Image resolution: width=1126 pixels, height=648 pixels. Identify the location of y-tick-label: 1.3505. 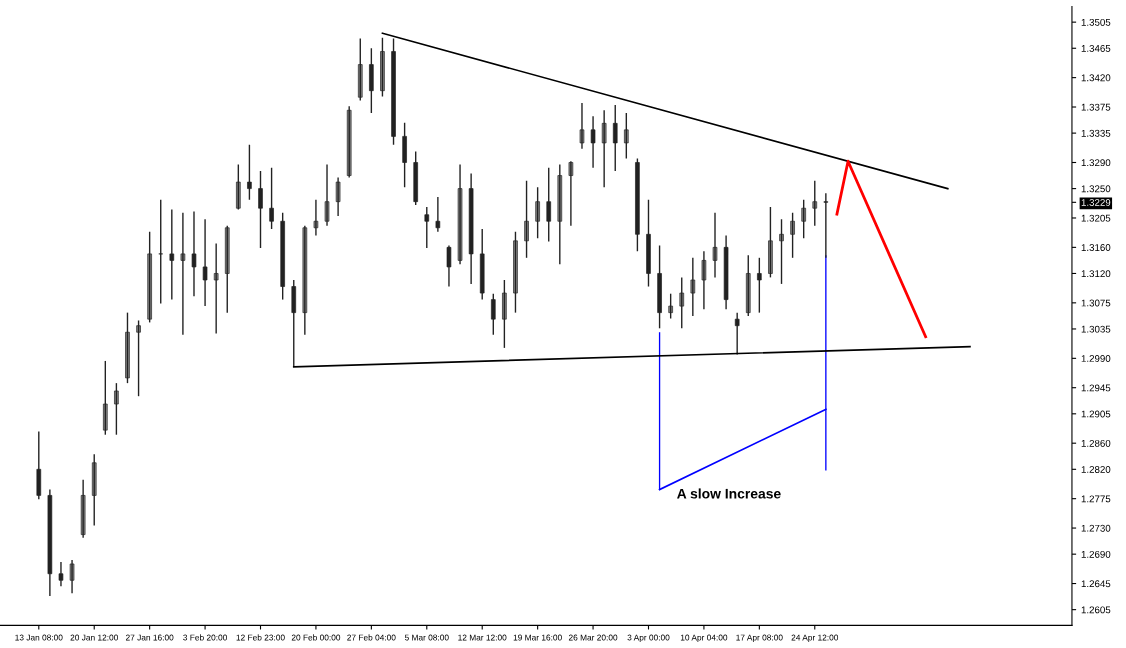
(1096, 22).